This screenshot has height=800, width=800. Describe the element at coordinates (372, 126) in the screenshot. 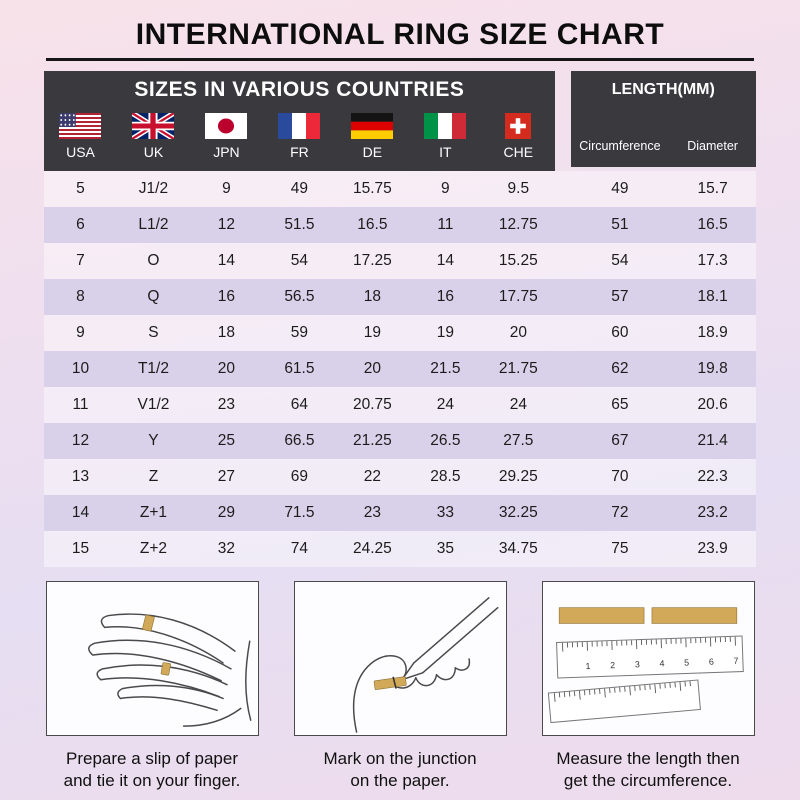

I see `germany-flag-icon` at that location.